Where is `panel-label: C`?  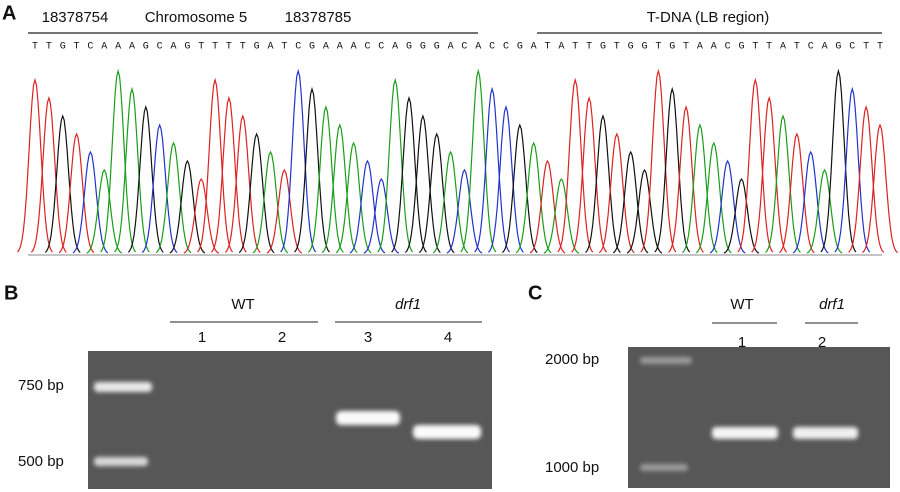 panel-label: C is located at coordinates (535, 293).